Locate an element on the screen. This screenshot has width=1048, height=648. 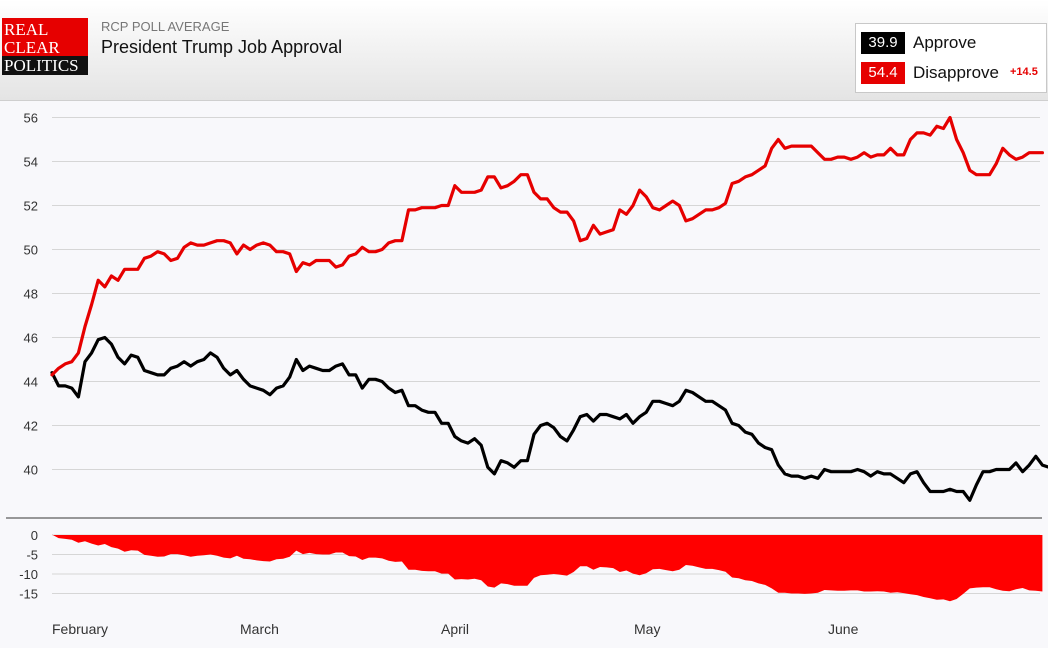
realclearpolitics-logo: REAL CLEAR POLITICS is located at coordinates (45, 46).